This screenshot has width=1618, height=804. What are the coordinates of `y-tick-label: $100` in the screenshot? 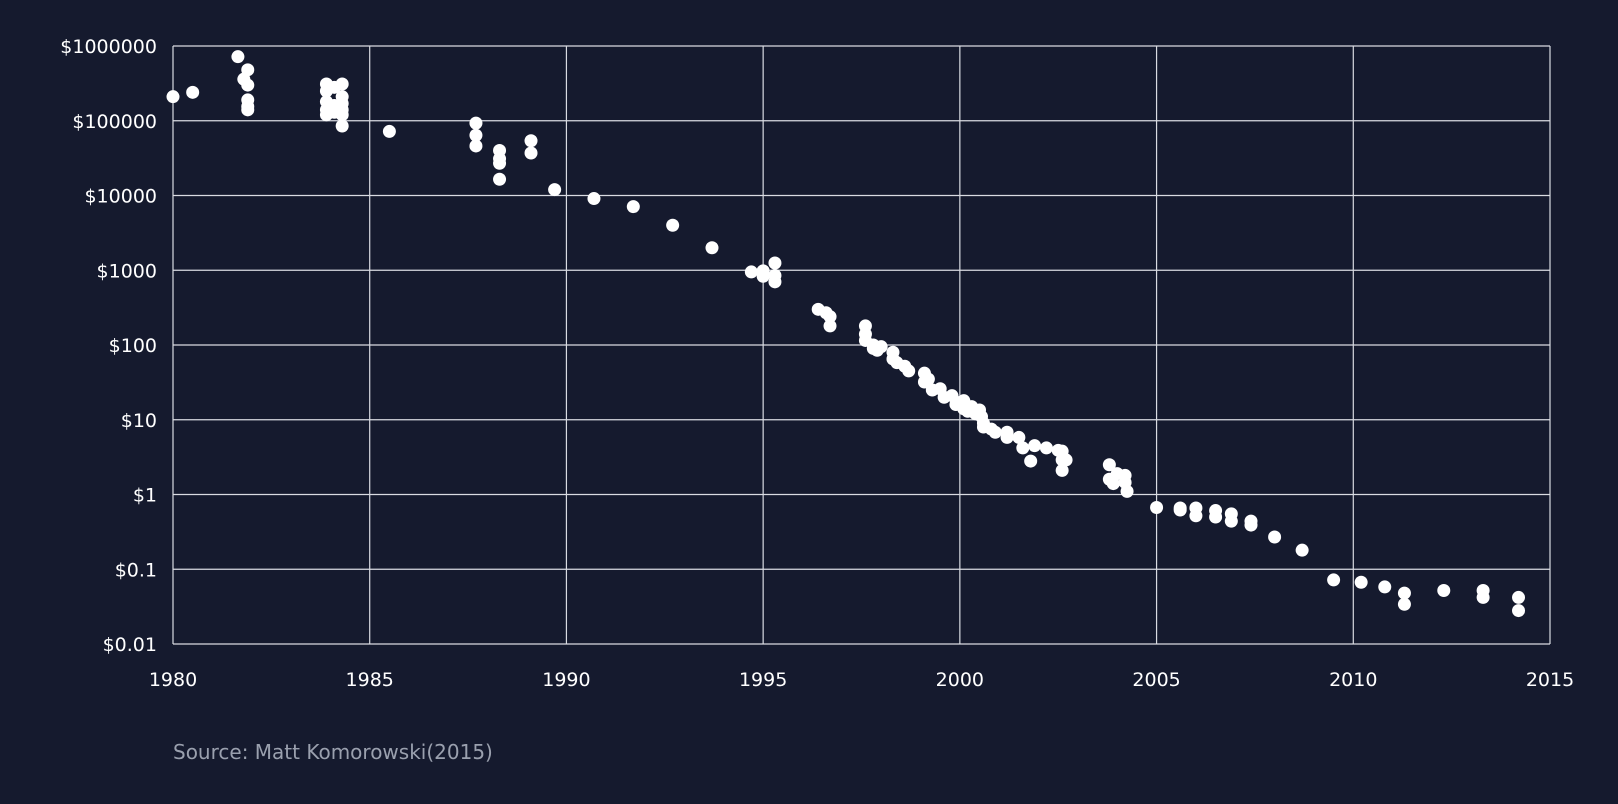 It's located at (133, 346).